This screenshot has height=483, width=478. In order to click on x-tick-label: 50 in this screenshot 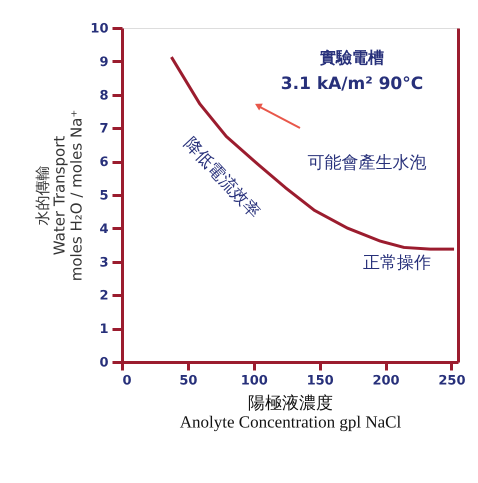, I will do `click(188, 381)`.